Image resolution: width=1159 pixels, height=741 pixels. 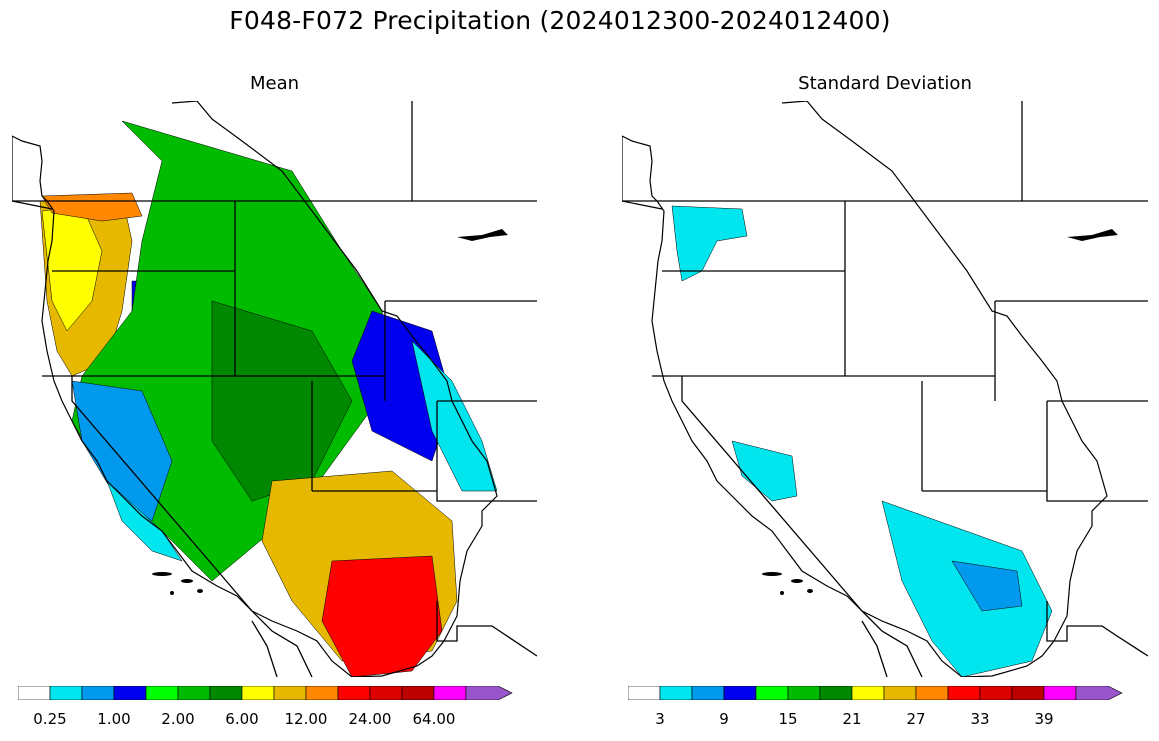 I want to click on region-colorado, so click(x=402, y=386).